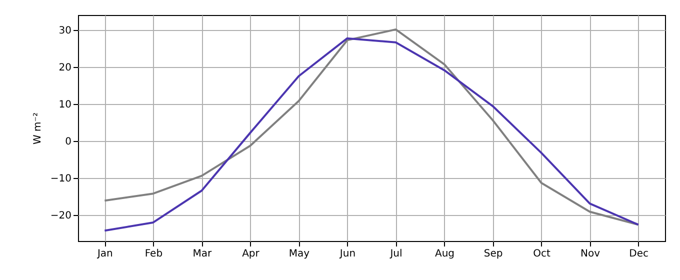 This screenshot has width=680, height=280. What do you see at coordinates (542, 254) in the screenshot?
I see `x-tick-label: Oct` at bounding box center [542, 254].